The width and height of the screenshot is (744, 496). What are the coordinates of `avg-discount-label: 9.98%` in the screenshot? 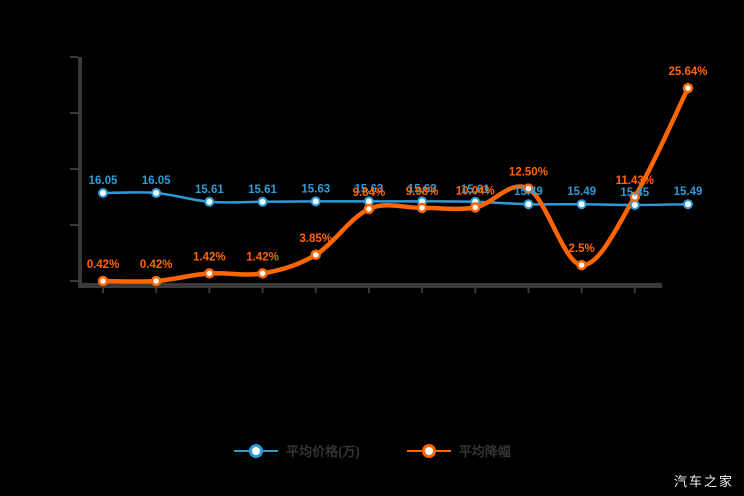 It's located at (422, 192).